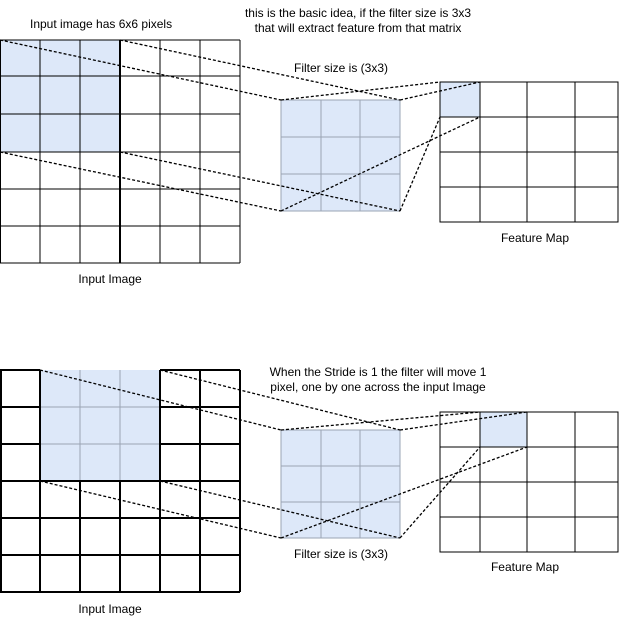 The width and height of the screenshot is (622, 626). I want to click on bottom-feature-highlight, so click(503, 429).